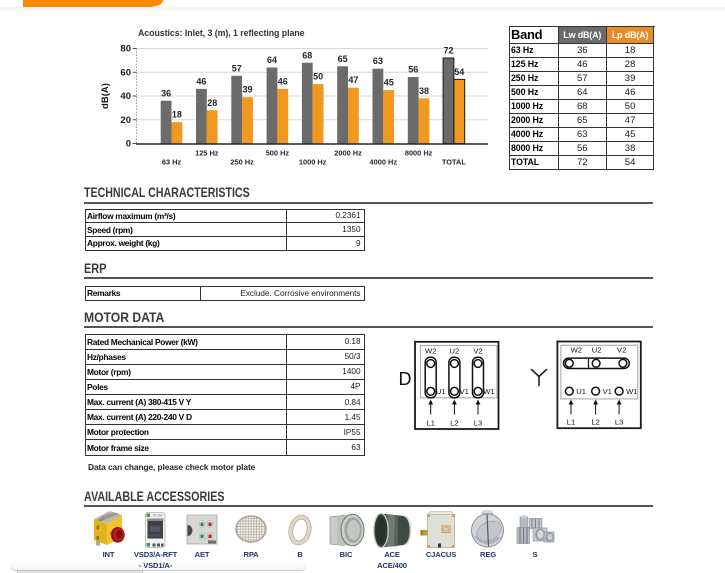 Image resolution: width=725 pixels, height=573 pixels. What do you see at coordinates (125, 96) in the screenshot?
I see `svg-text: 40` at bounding box center [125, 96].